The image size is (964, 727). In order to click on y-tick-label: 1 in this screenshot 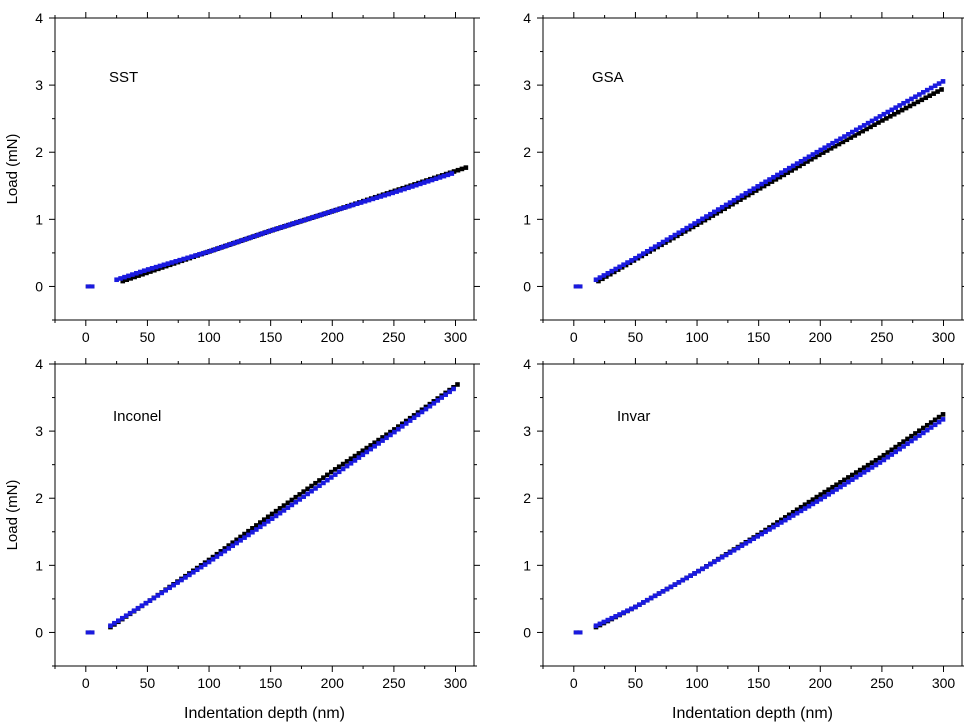, I will do `click(527, 565)`.